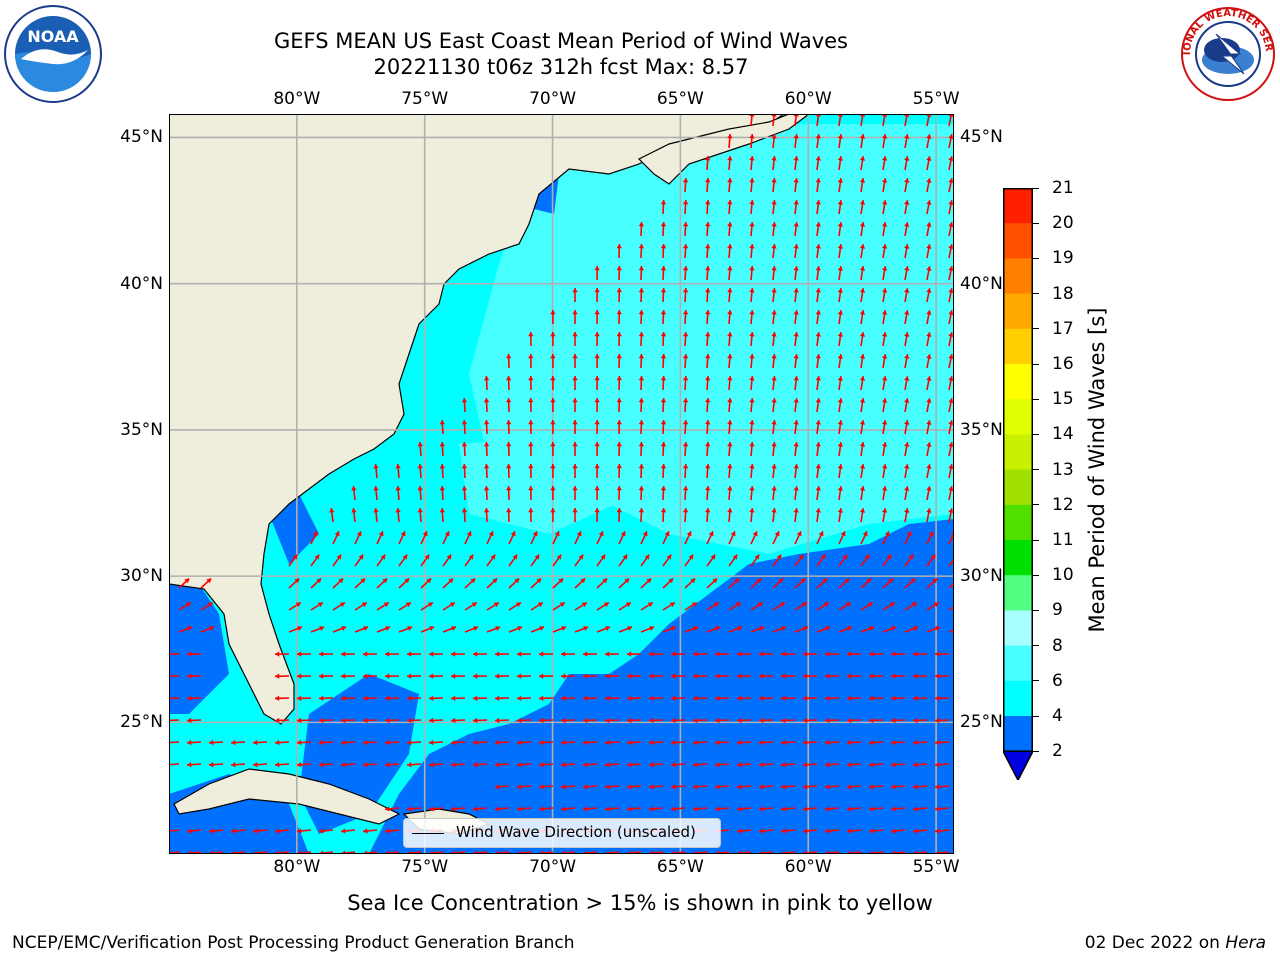  Describe the element at coordinates (53, 36) in the screenshot. I see `noaa-logo-text: NOAA` at that location.